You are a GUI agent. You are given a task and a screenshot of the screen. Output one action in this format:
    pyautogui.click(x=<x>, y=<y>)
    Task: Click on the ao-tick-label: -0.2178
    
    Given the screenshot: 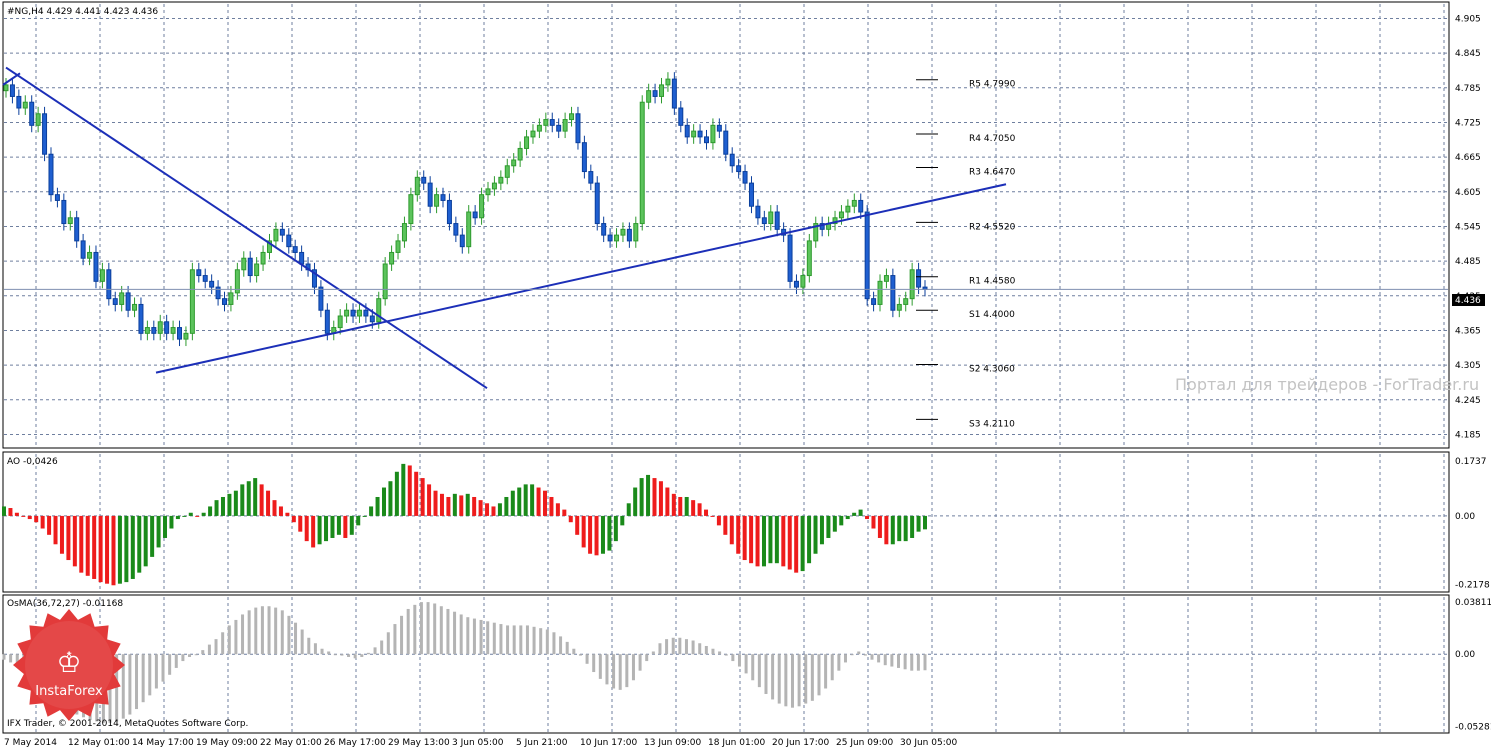 What is the action you would take?
    pyautogui.click(x=1472, y=586)
    